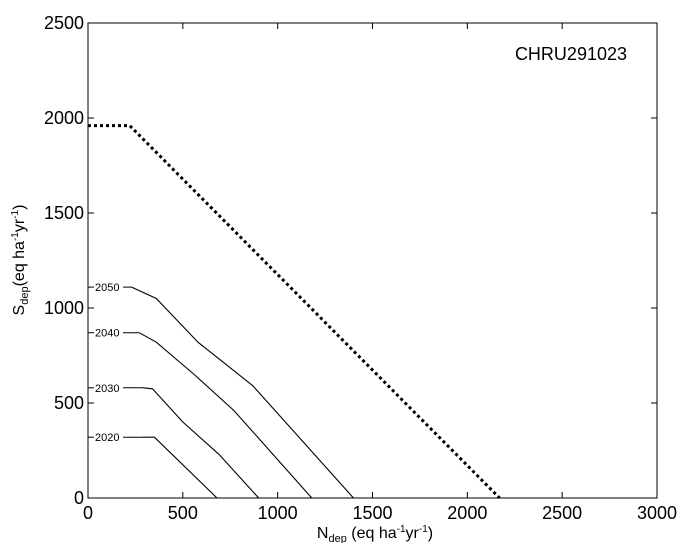 The height and width of the screenshot is (543, 680). I want to click on x-axis-label: Ndep (eq ha-1yr-1), so click(375, 533).